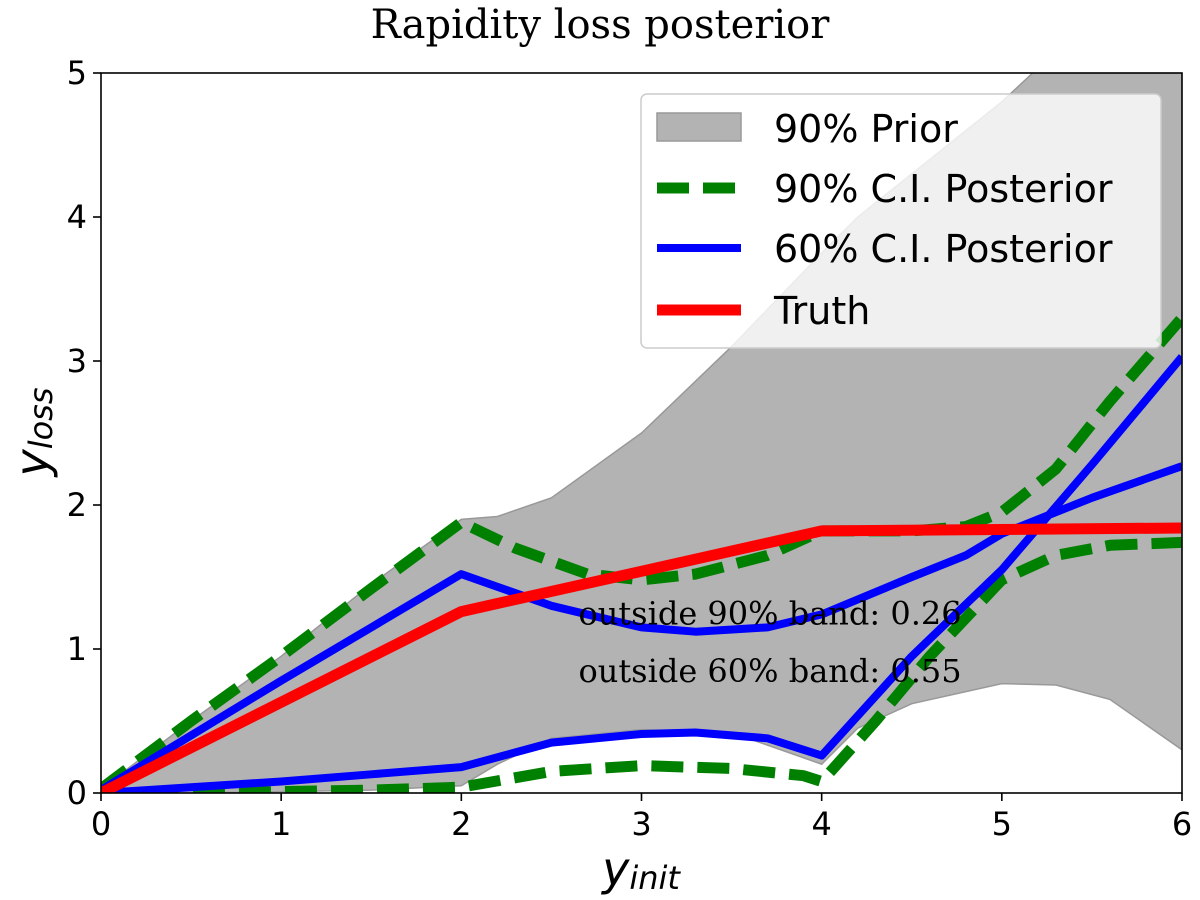  What do you see at coordinates (32, 464) in the screenshot?
I see `y-axis-label-main: y` at bounding box center [32, 464].